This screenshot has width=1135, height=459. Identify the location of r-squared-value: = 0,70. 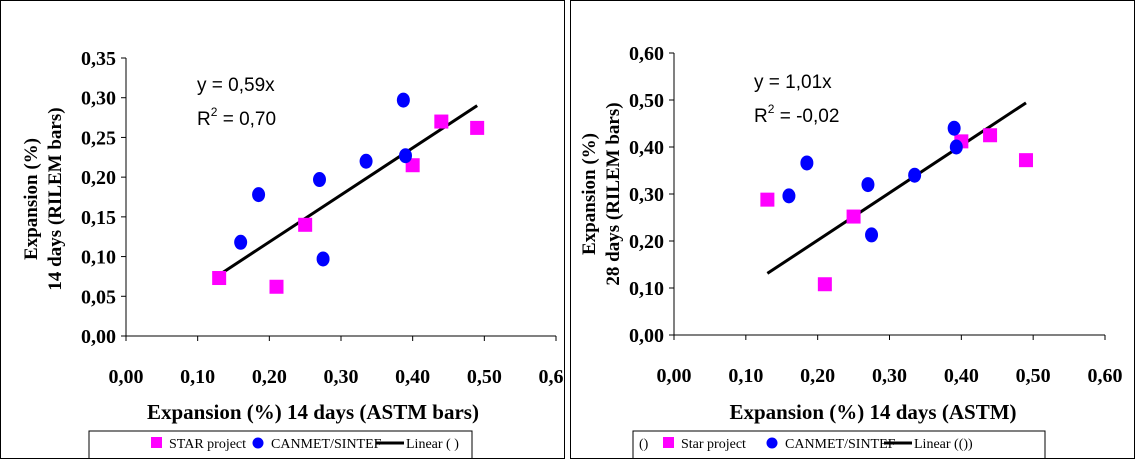
(246, 119).